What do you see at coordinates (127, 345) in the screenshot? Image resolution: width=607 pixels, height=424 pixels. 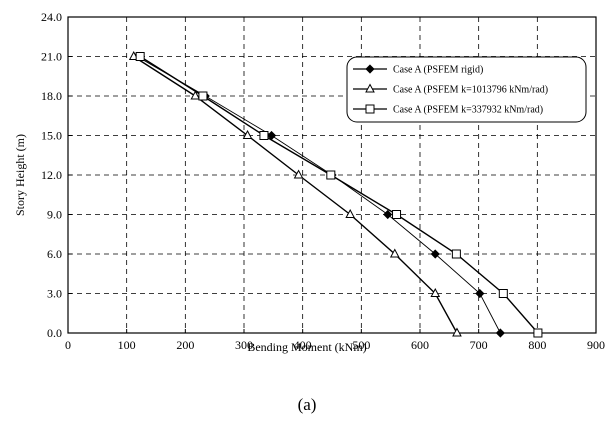 I see `x-tick-label: 100` at bounding box center [127, 345].